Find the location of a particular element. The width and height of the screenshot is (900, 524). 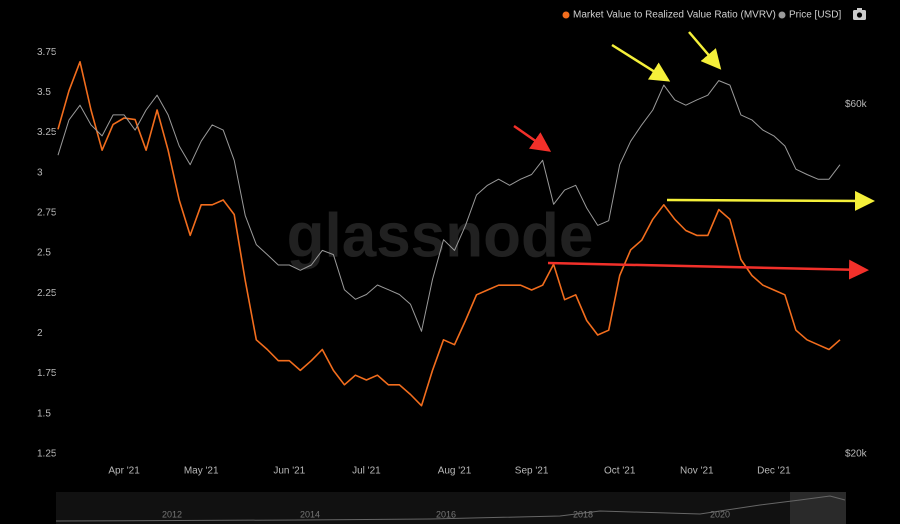

navigator-label: 2014 is located at coordinates (310, 514).